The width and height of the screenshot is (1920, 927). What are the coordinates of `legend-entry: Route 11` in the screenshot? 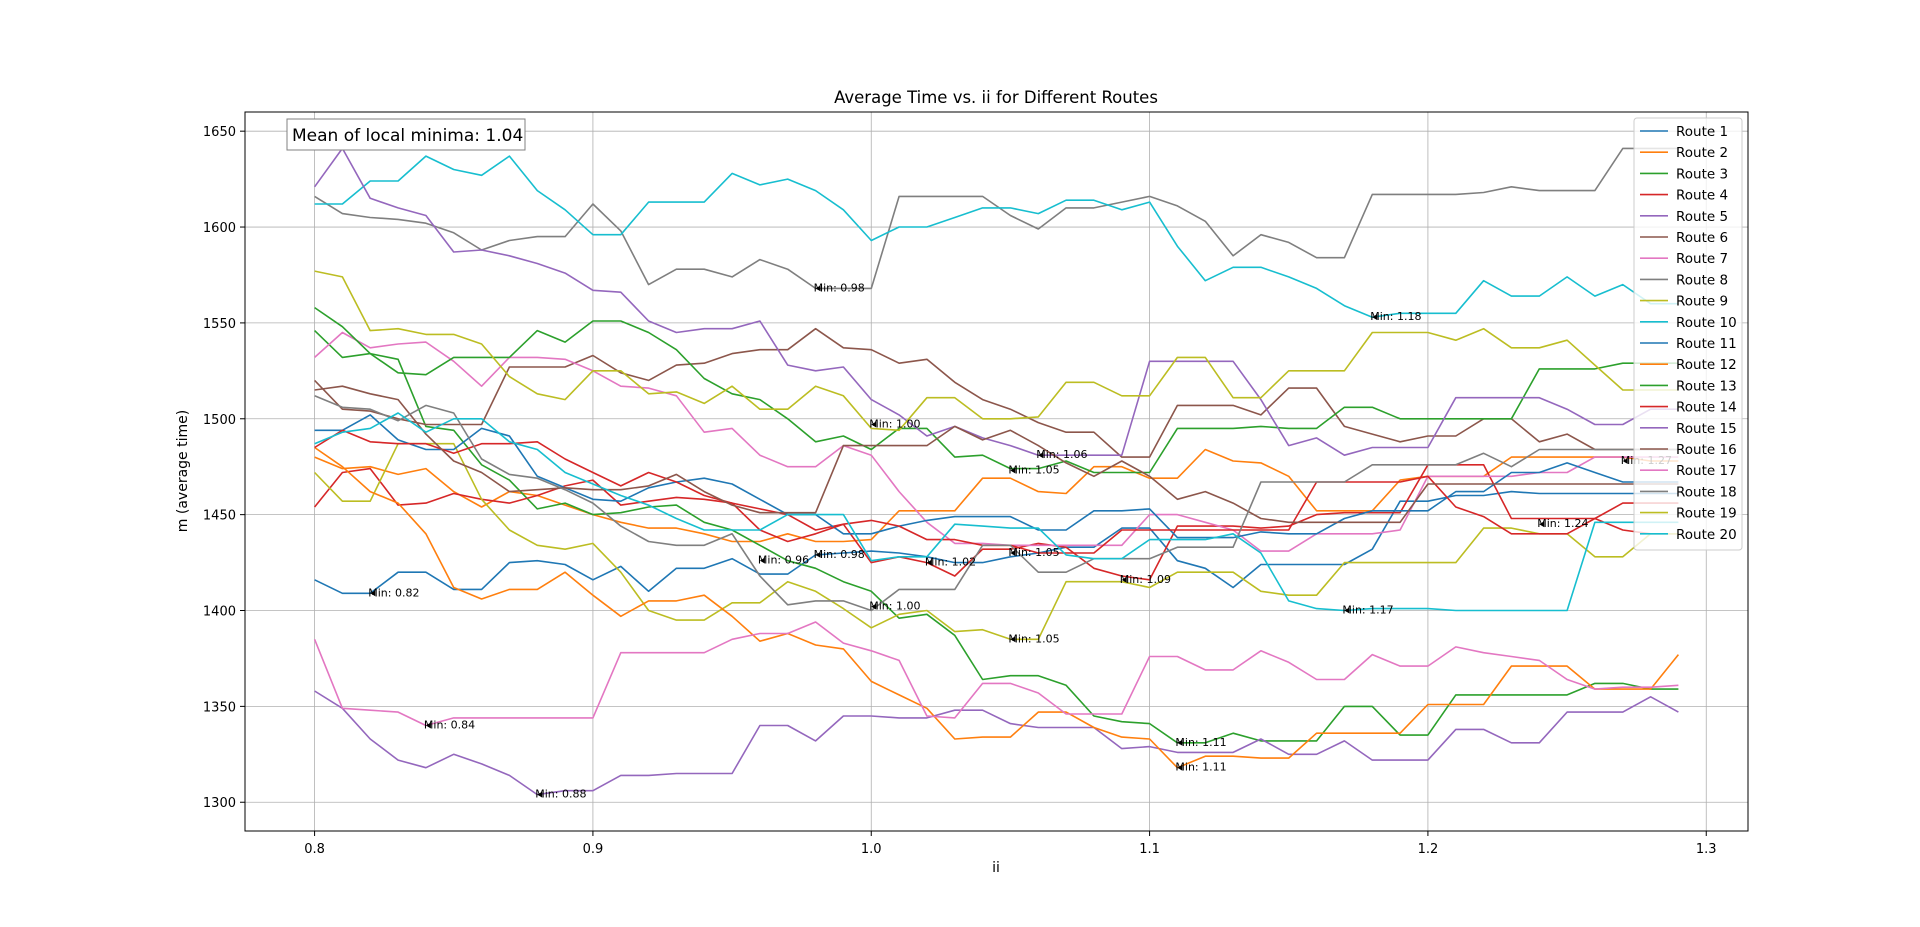 It's located at (1706, 344).